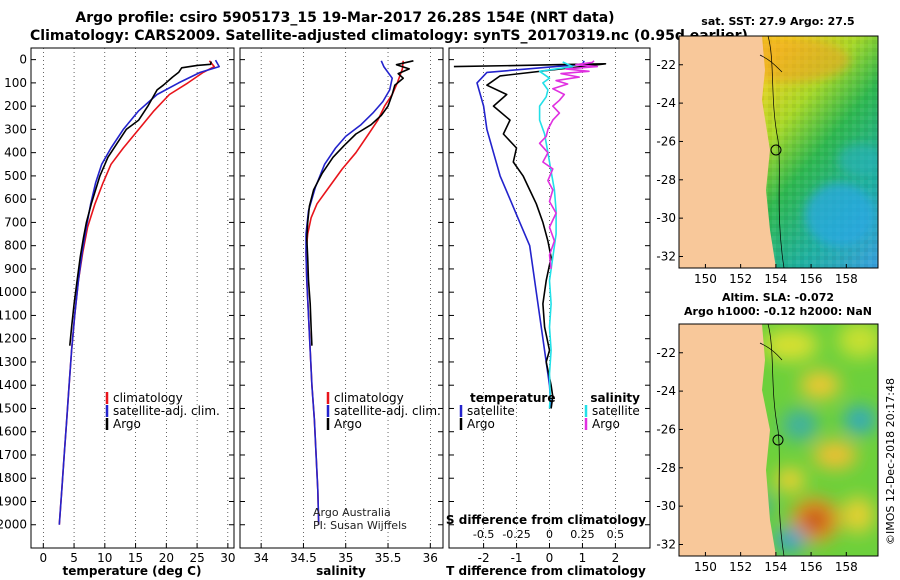  What do you see at coordinates (666, 468) in the screenshot?
I see `lat-tick-label: -28` at bounding box center [666, 468].